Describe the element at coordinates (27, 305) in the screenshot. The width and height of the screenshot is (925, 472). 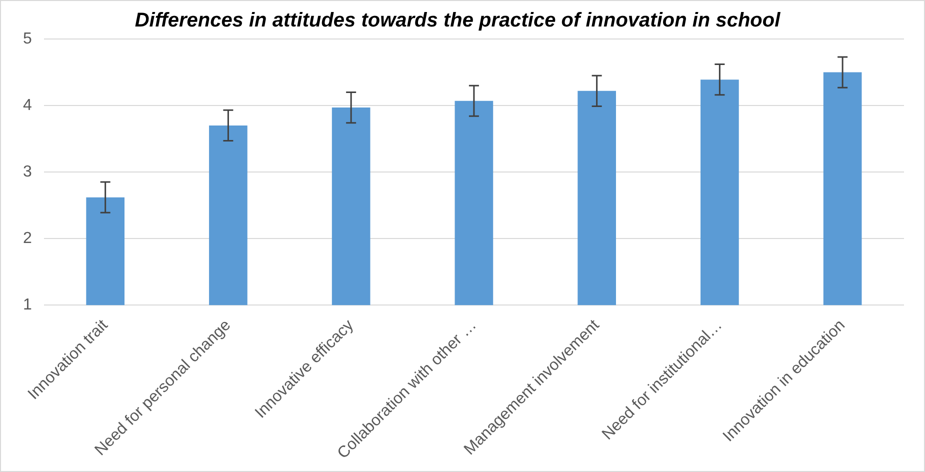
I see `y-tick-label: 1` at that location.